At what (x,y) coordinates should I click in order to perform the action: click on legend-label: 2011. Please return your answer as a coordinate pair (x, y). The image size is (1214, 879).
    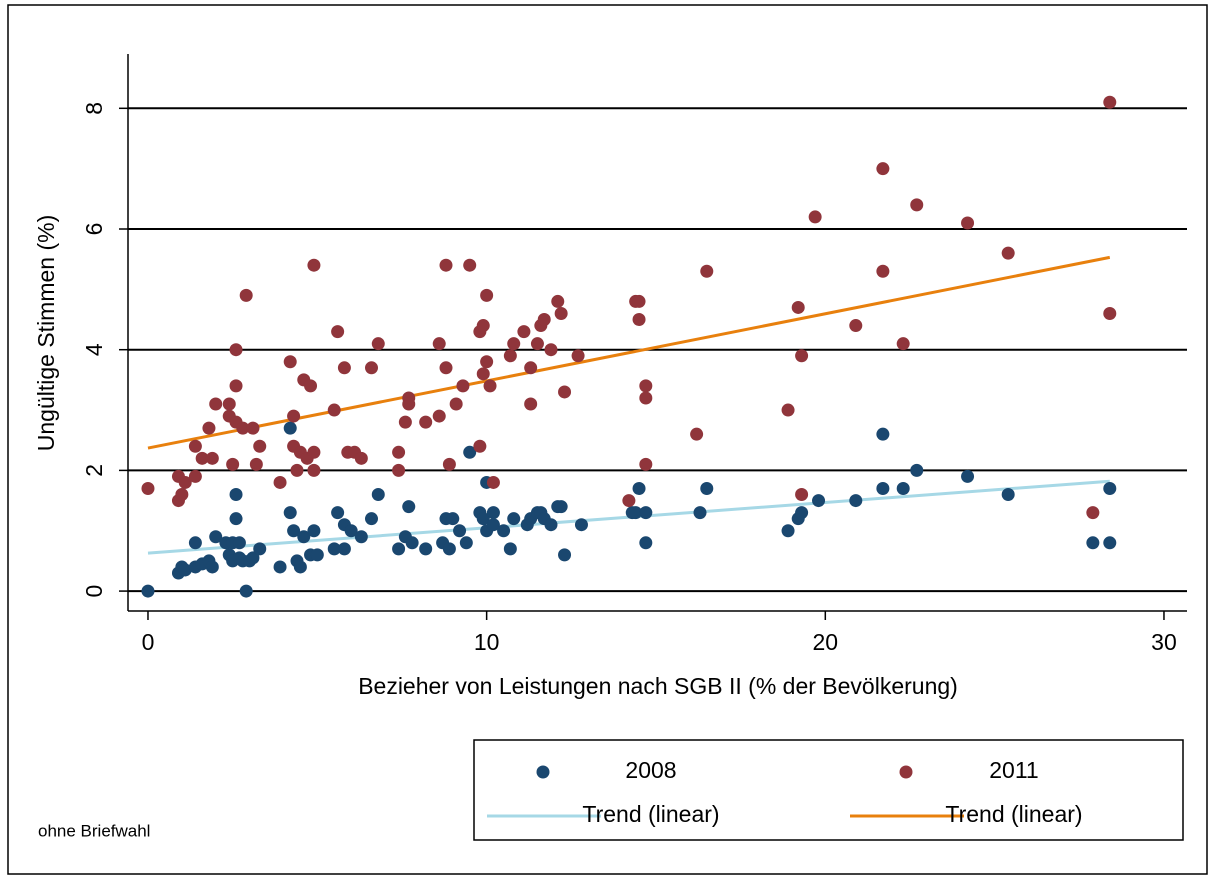
    Looking at the image, I should click on (1013, 770).